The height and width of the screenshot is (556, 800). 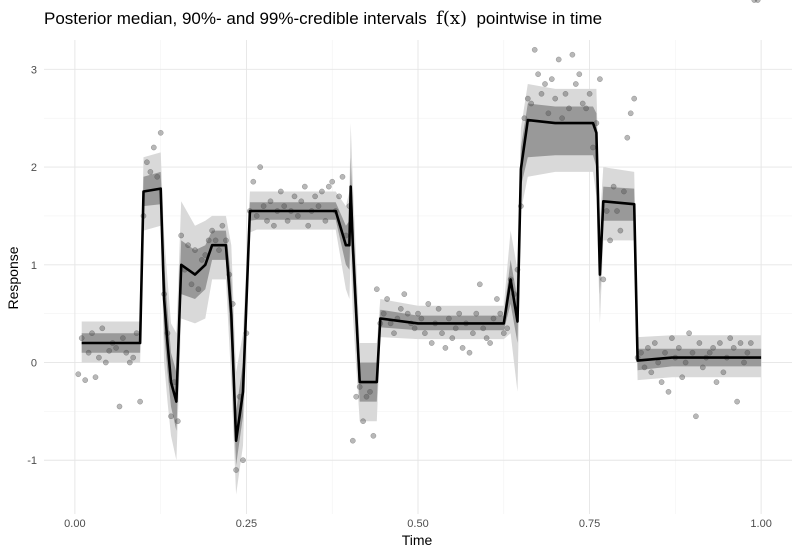 I want to click on y-tick-label: 0, so click(x=34, y=364).